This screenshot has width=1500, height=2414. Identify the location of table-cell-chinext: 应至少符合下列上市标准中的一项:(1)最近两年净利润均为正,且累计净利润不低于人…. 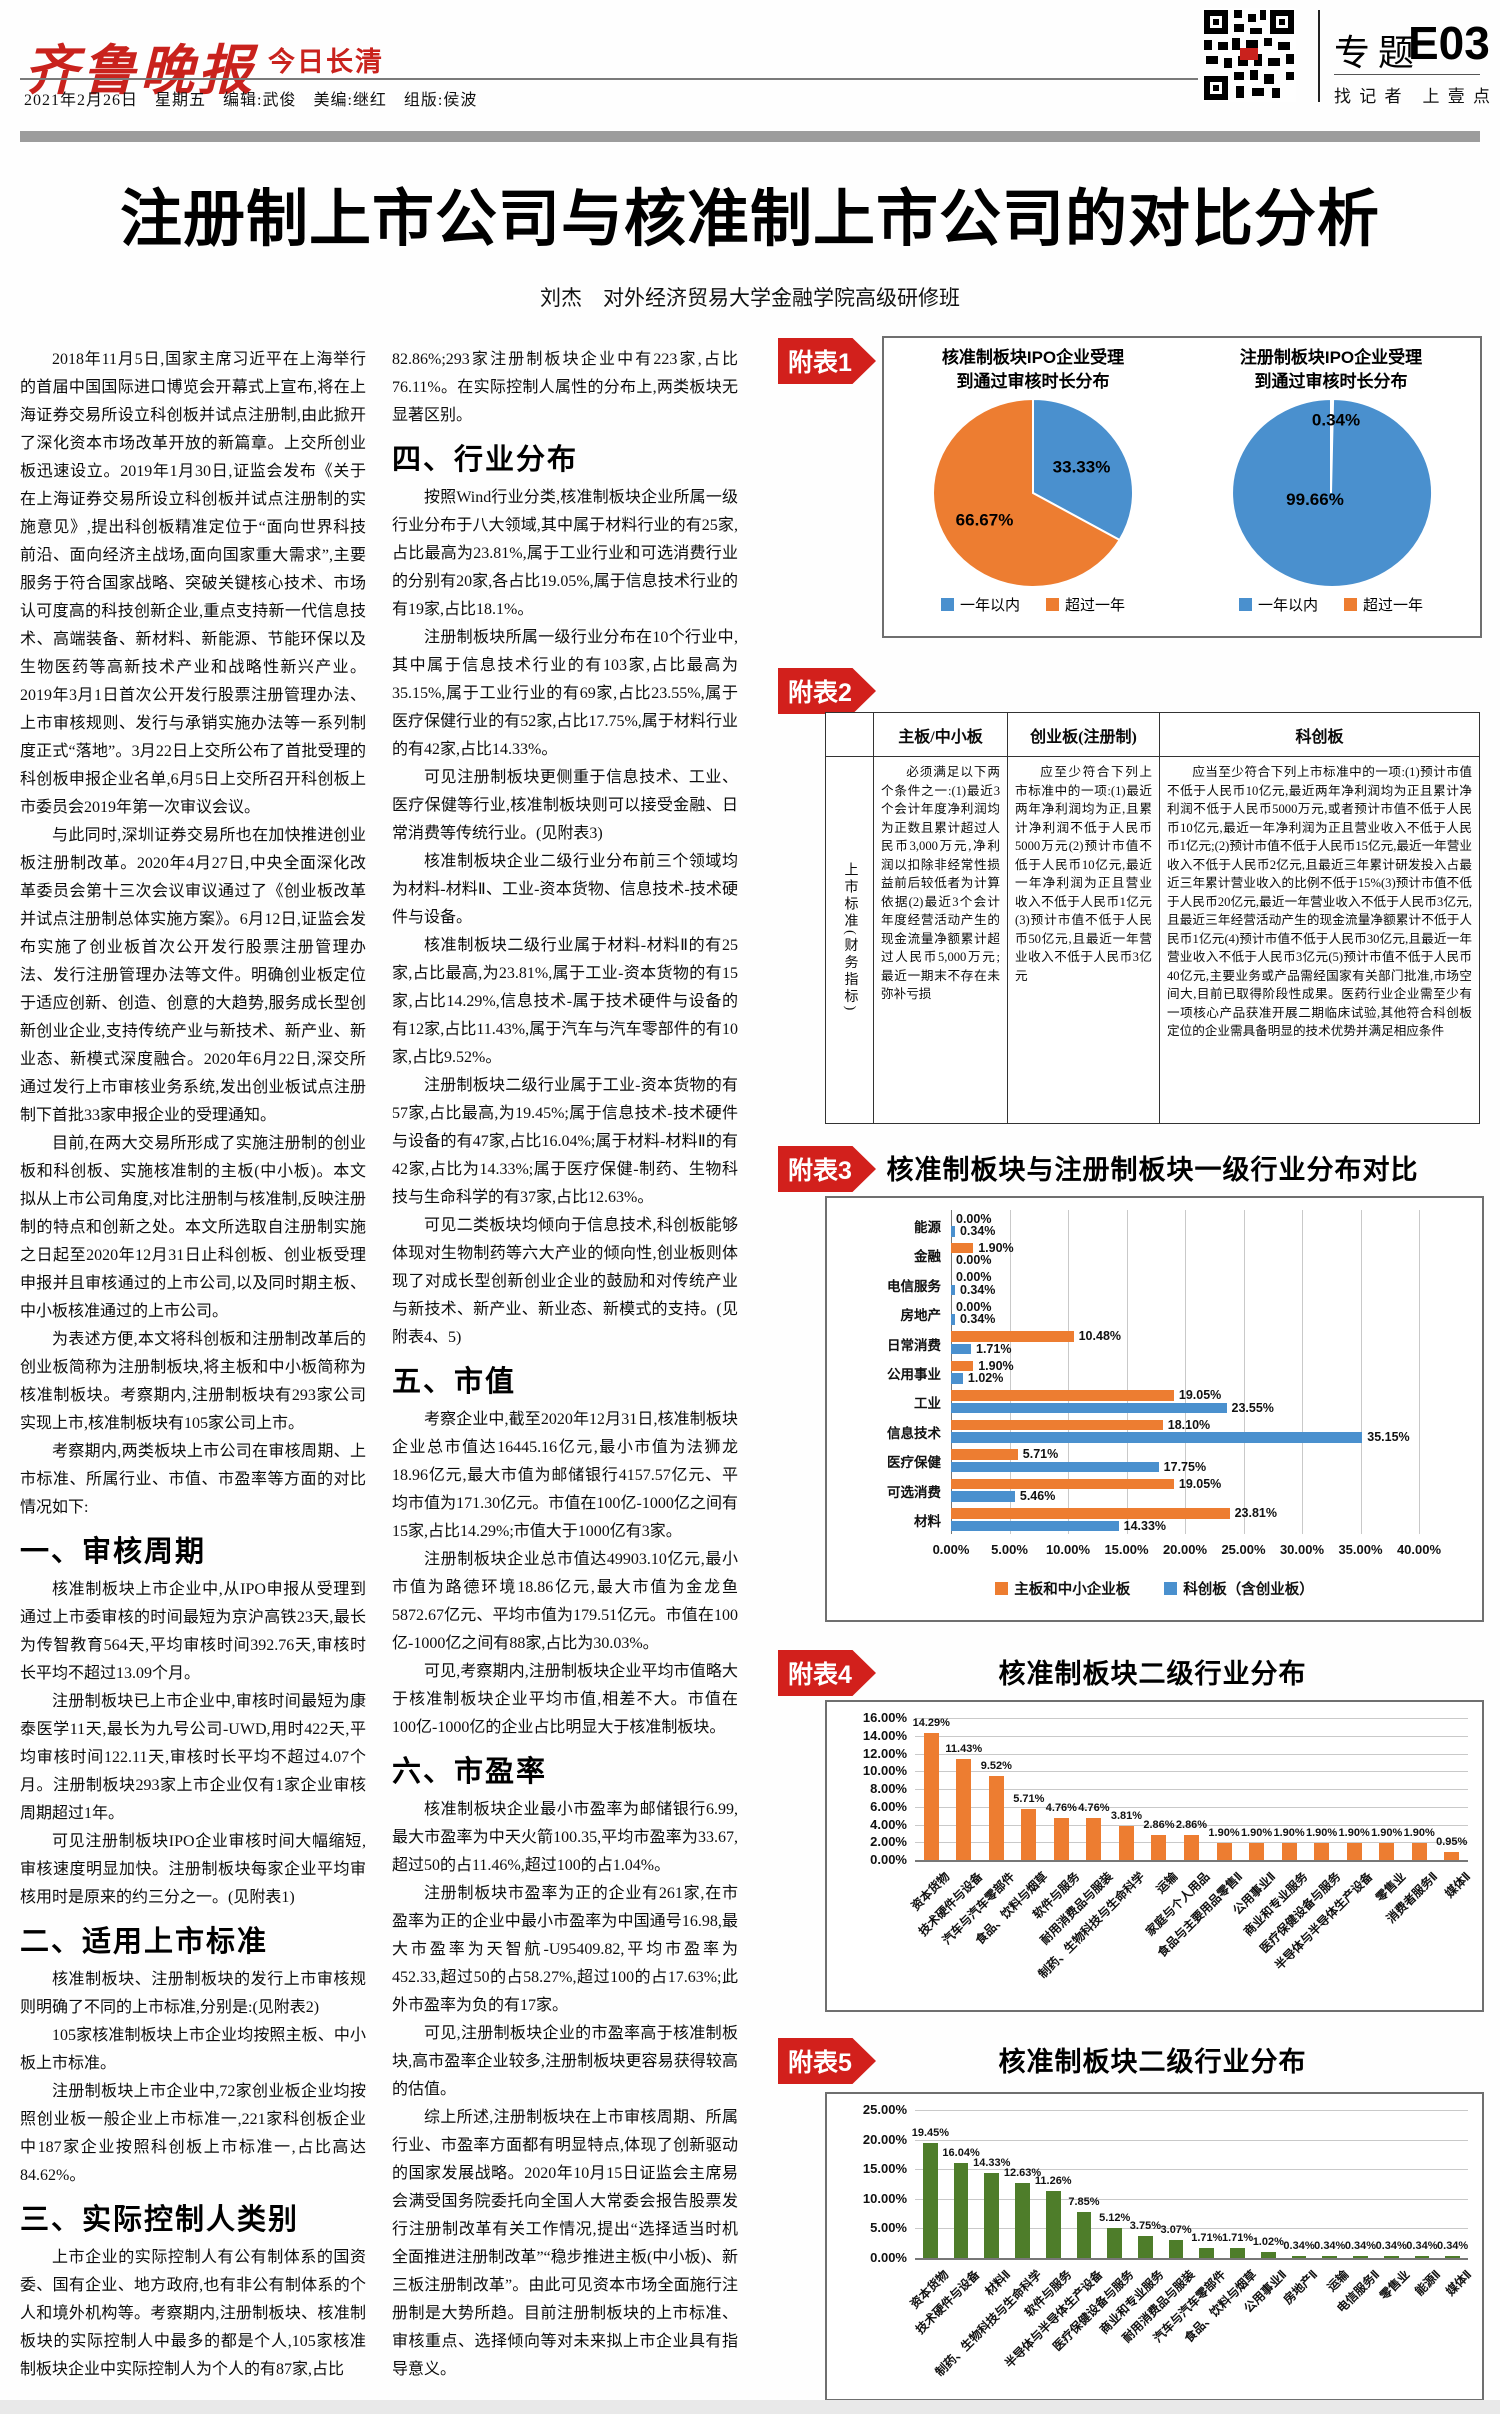
(1083, 940).